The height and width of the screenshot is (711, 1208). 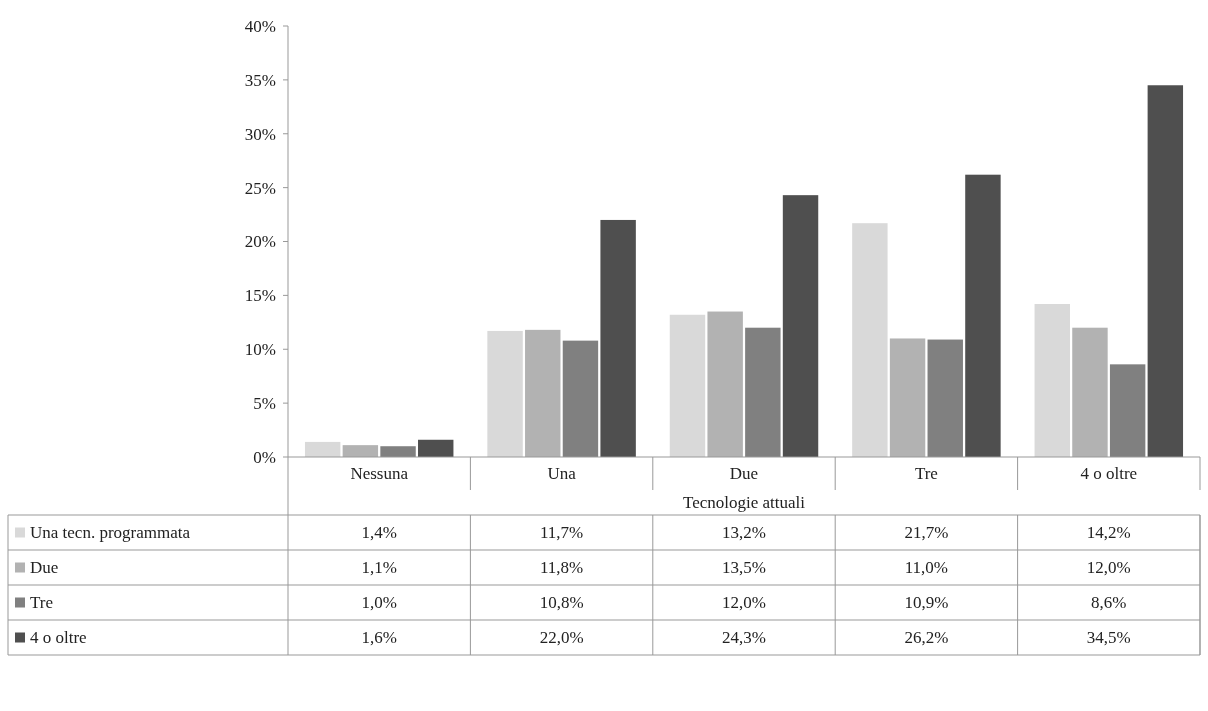 I want to click on data-label: 14,2%, so click(x=1108, y=533).